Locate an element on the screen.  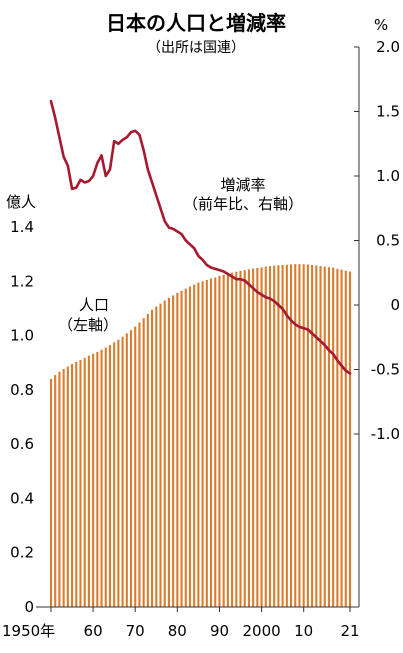
x-tick-label: 80 is located at coordinates (177, 631).